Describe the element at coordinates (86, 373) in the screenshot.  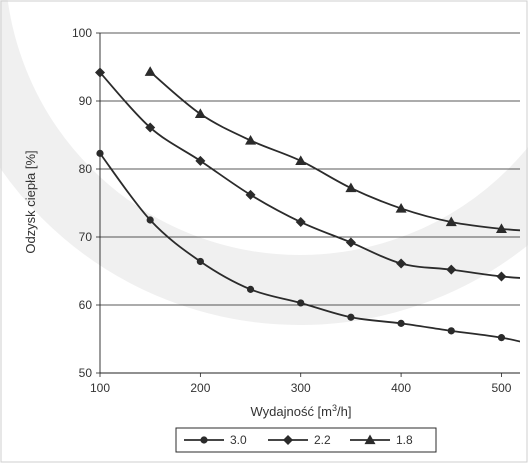
I see `y-tick-label-50: 50` at that location.